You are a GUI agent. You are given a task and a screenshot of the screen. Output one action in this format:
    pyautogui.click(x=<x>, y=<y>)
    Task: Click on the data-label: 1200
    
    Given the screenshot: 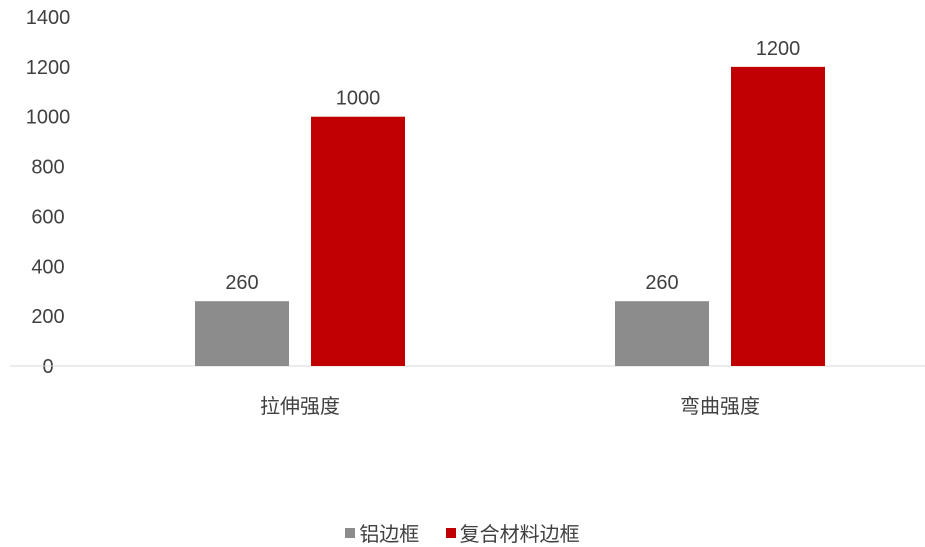 What is the action you would take?
    pyautogui.click(x=778, y=49)
    